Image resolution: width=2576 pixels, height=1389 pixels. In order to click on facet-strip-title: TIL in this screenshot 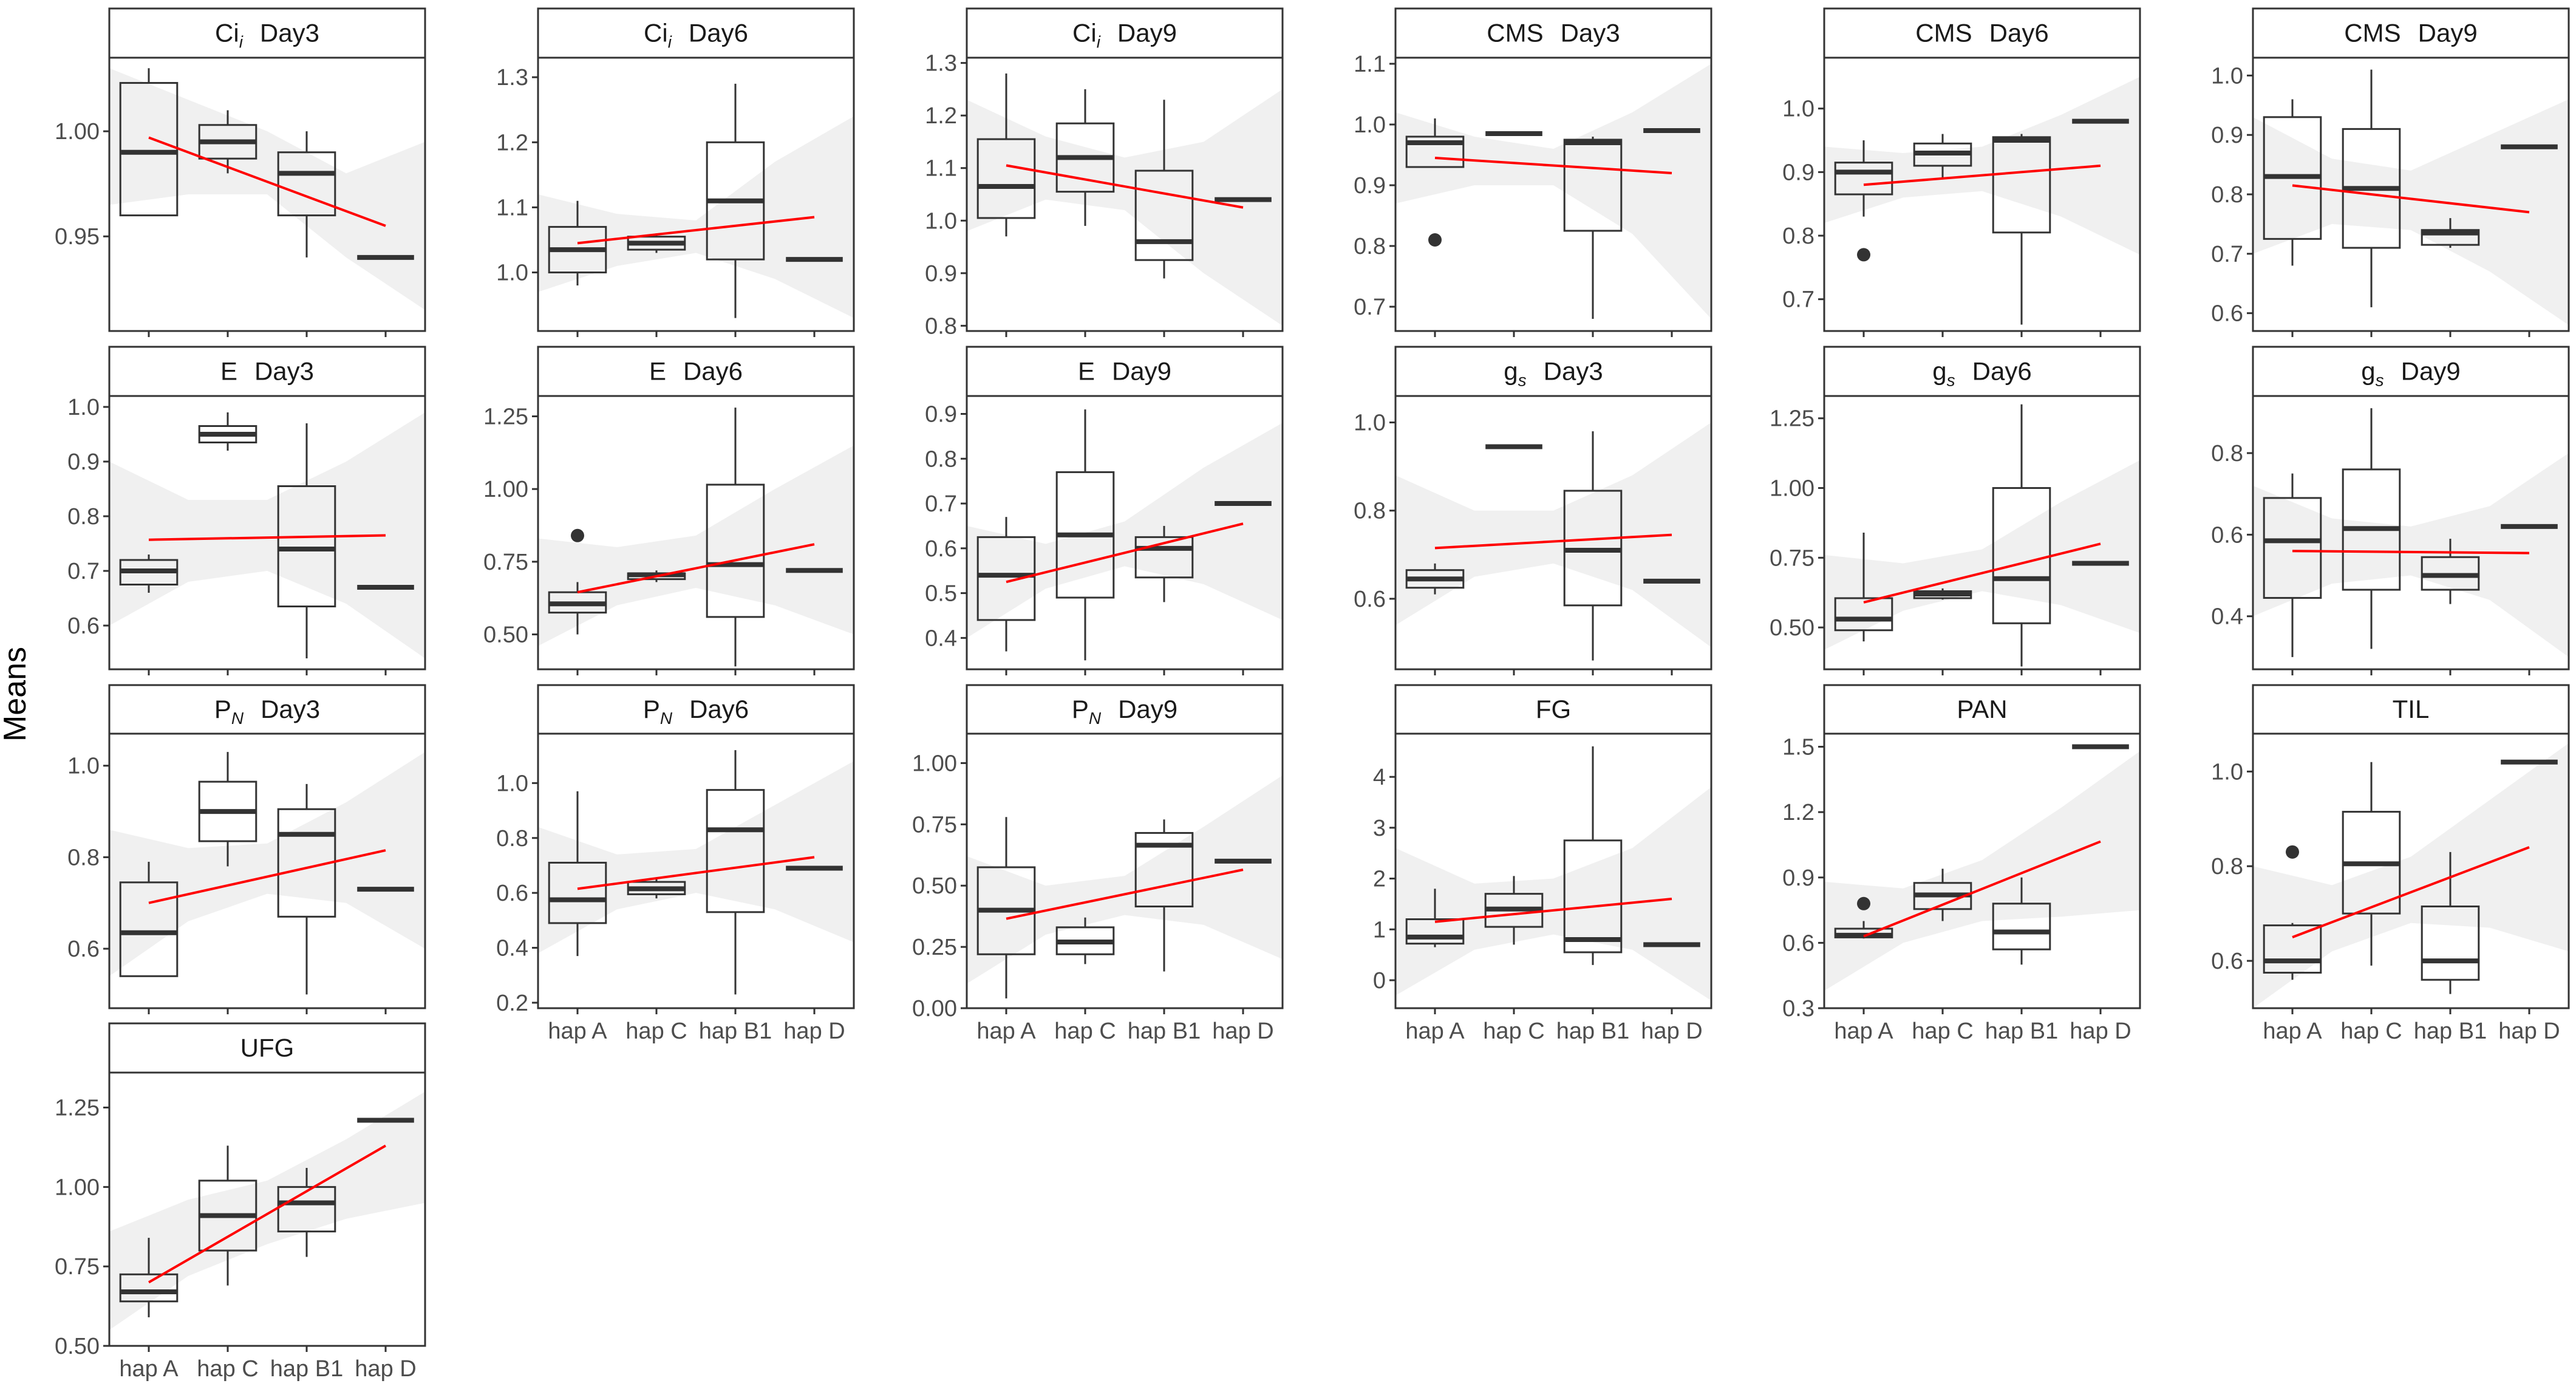, I will do `click(2411, 709)`.